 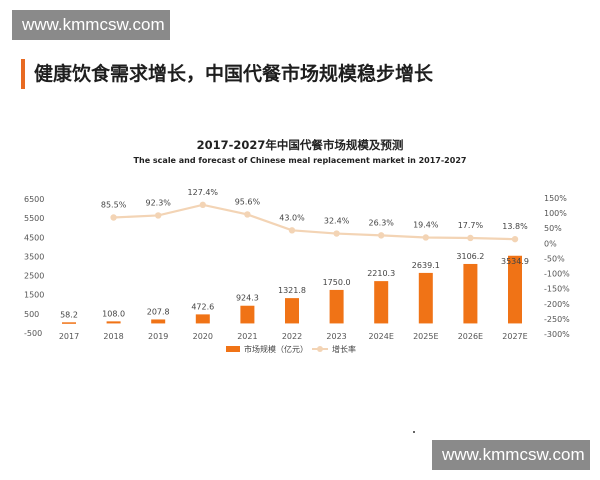 What do you see at coordinates (557, 334) in the screenshot?
I see `y-right-tick-label: -300%` at bounding box center [557, 334].